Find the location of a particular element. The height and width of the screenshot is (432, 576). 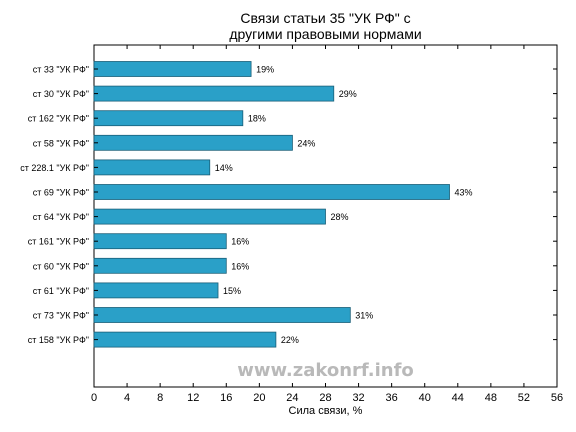

data-label: 19% is located at coordinates (265, 70).